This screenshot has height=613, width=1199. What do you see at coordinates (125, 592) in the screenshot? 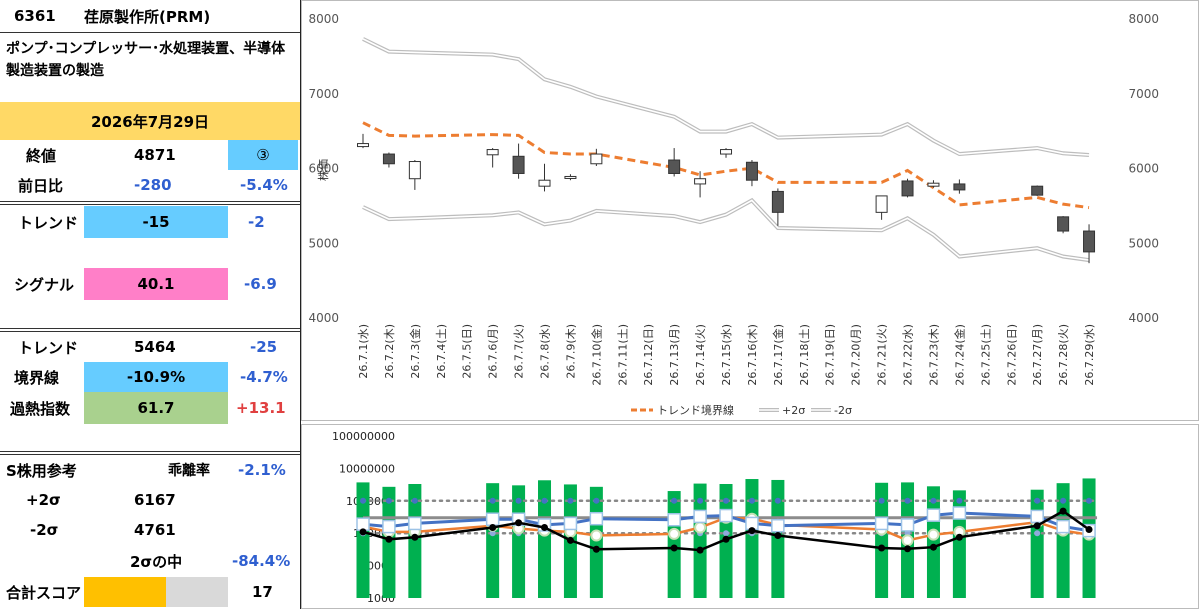
I see `score-bar-fill` at bounding box center [125, 592].